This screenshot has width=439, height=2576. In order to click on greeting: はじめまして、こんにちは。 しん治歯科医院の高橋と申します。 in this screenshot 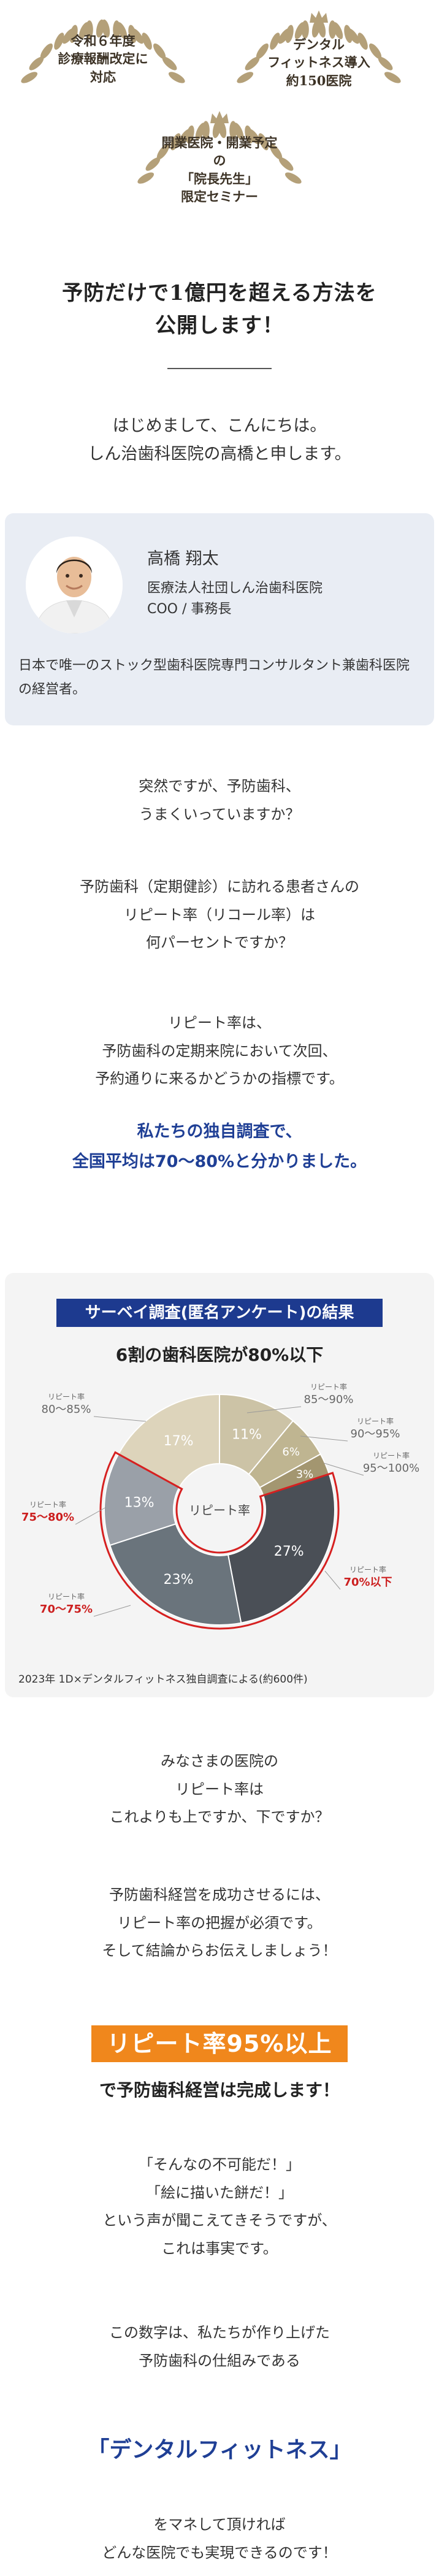, I will do `click(219, 440)`.